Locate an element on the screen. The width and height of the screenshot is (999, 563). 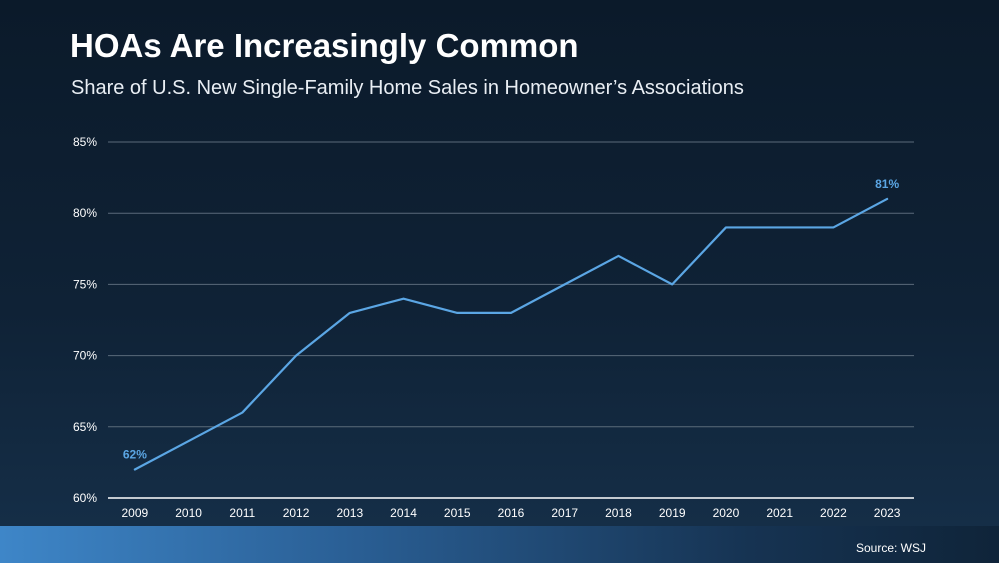
x-tick-label: 2014 is located at coordinates (403, 513).